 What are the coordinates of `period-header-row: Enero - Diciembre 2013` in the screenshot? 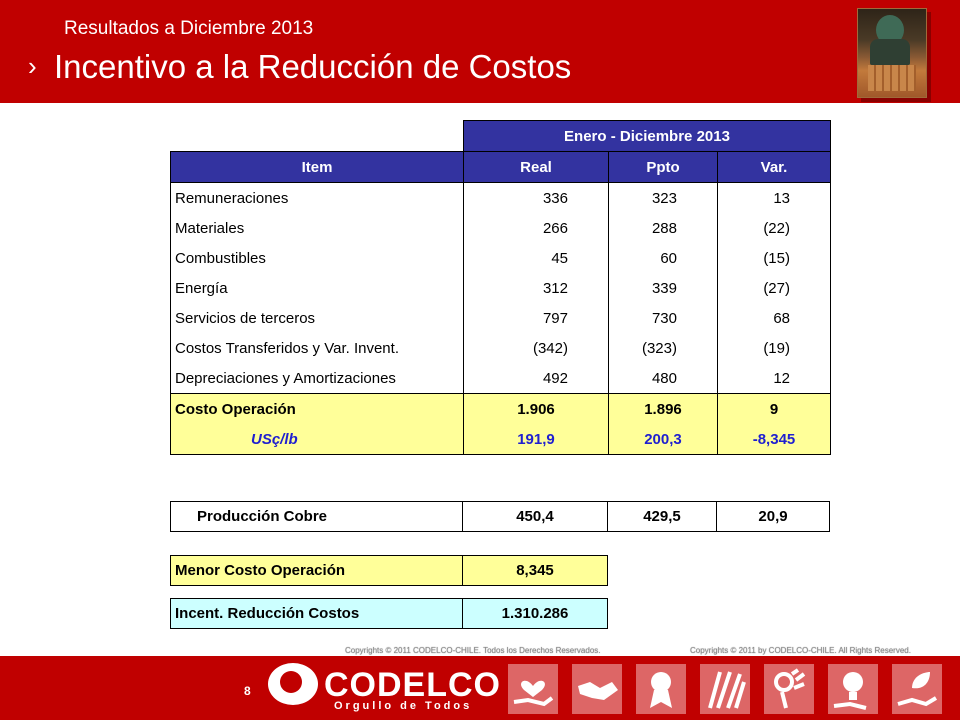 It's located at (501, 136).